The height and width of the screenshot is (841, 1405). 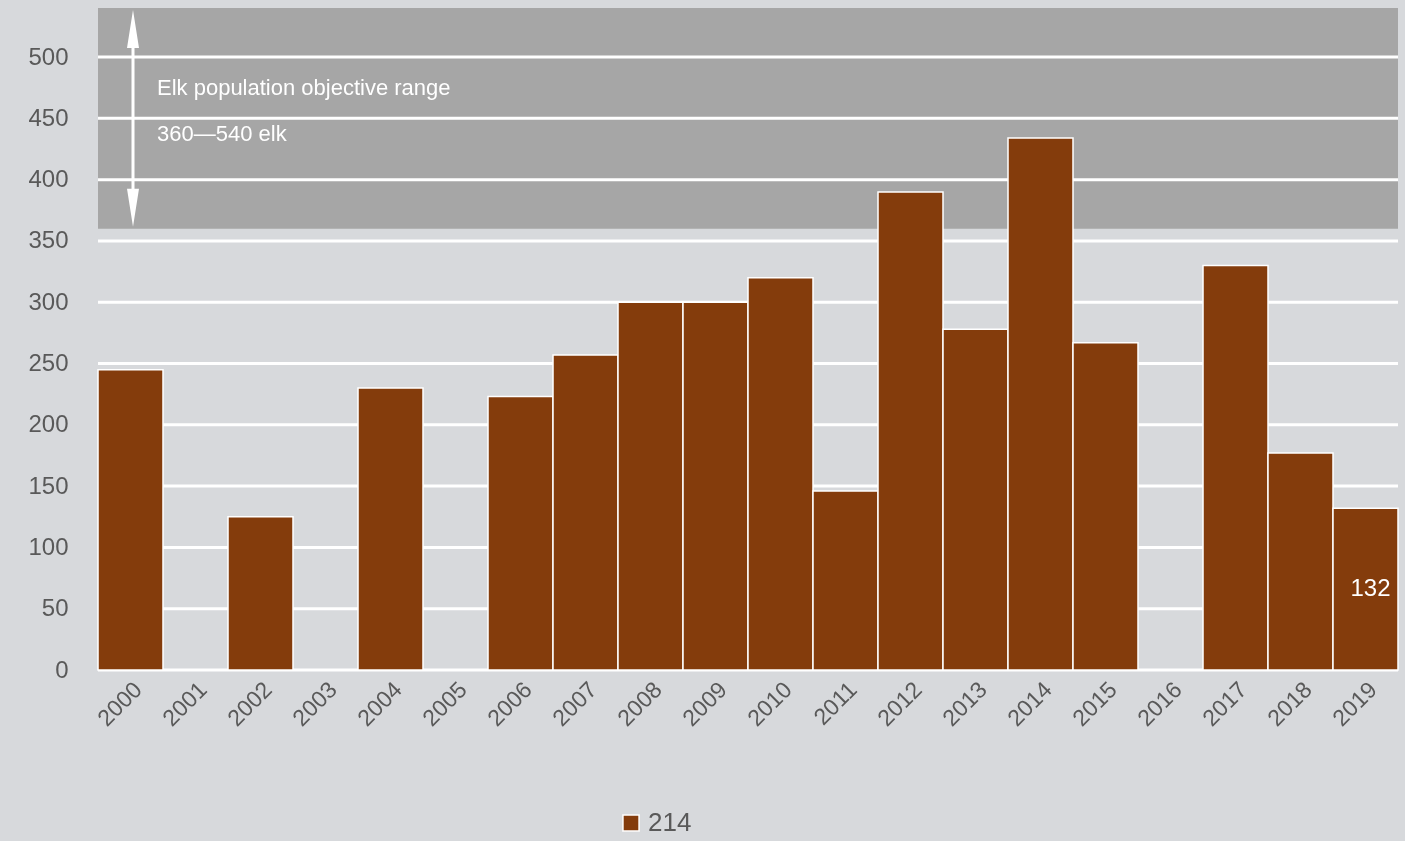 I want to click on annotation: 360—540 elk, so click(x=222, y=133).